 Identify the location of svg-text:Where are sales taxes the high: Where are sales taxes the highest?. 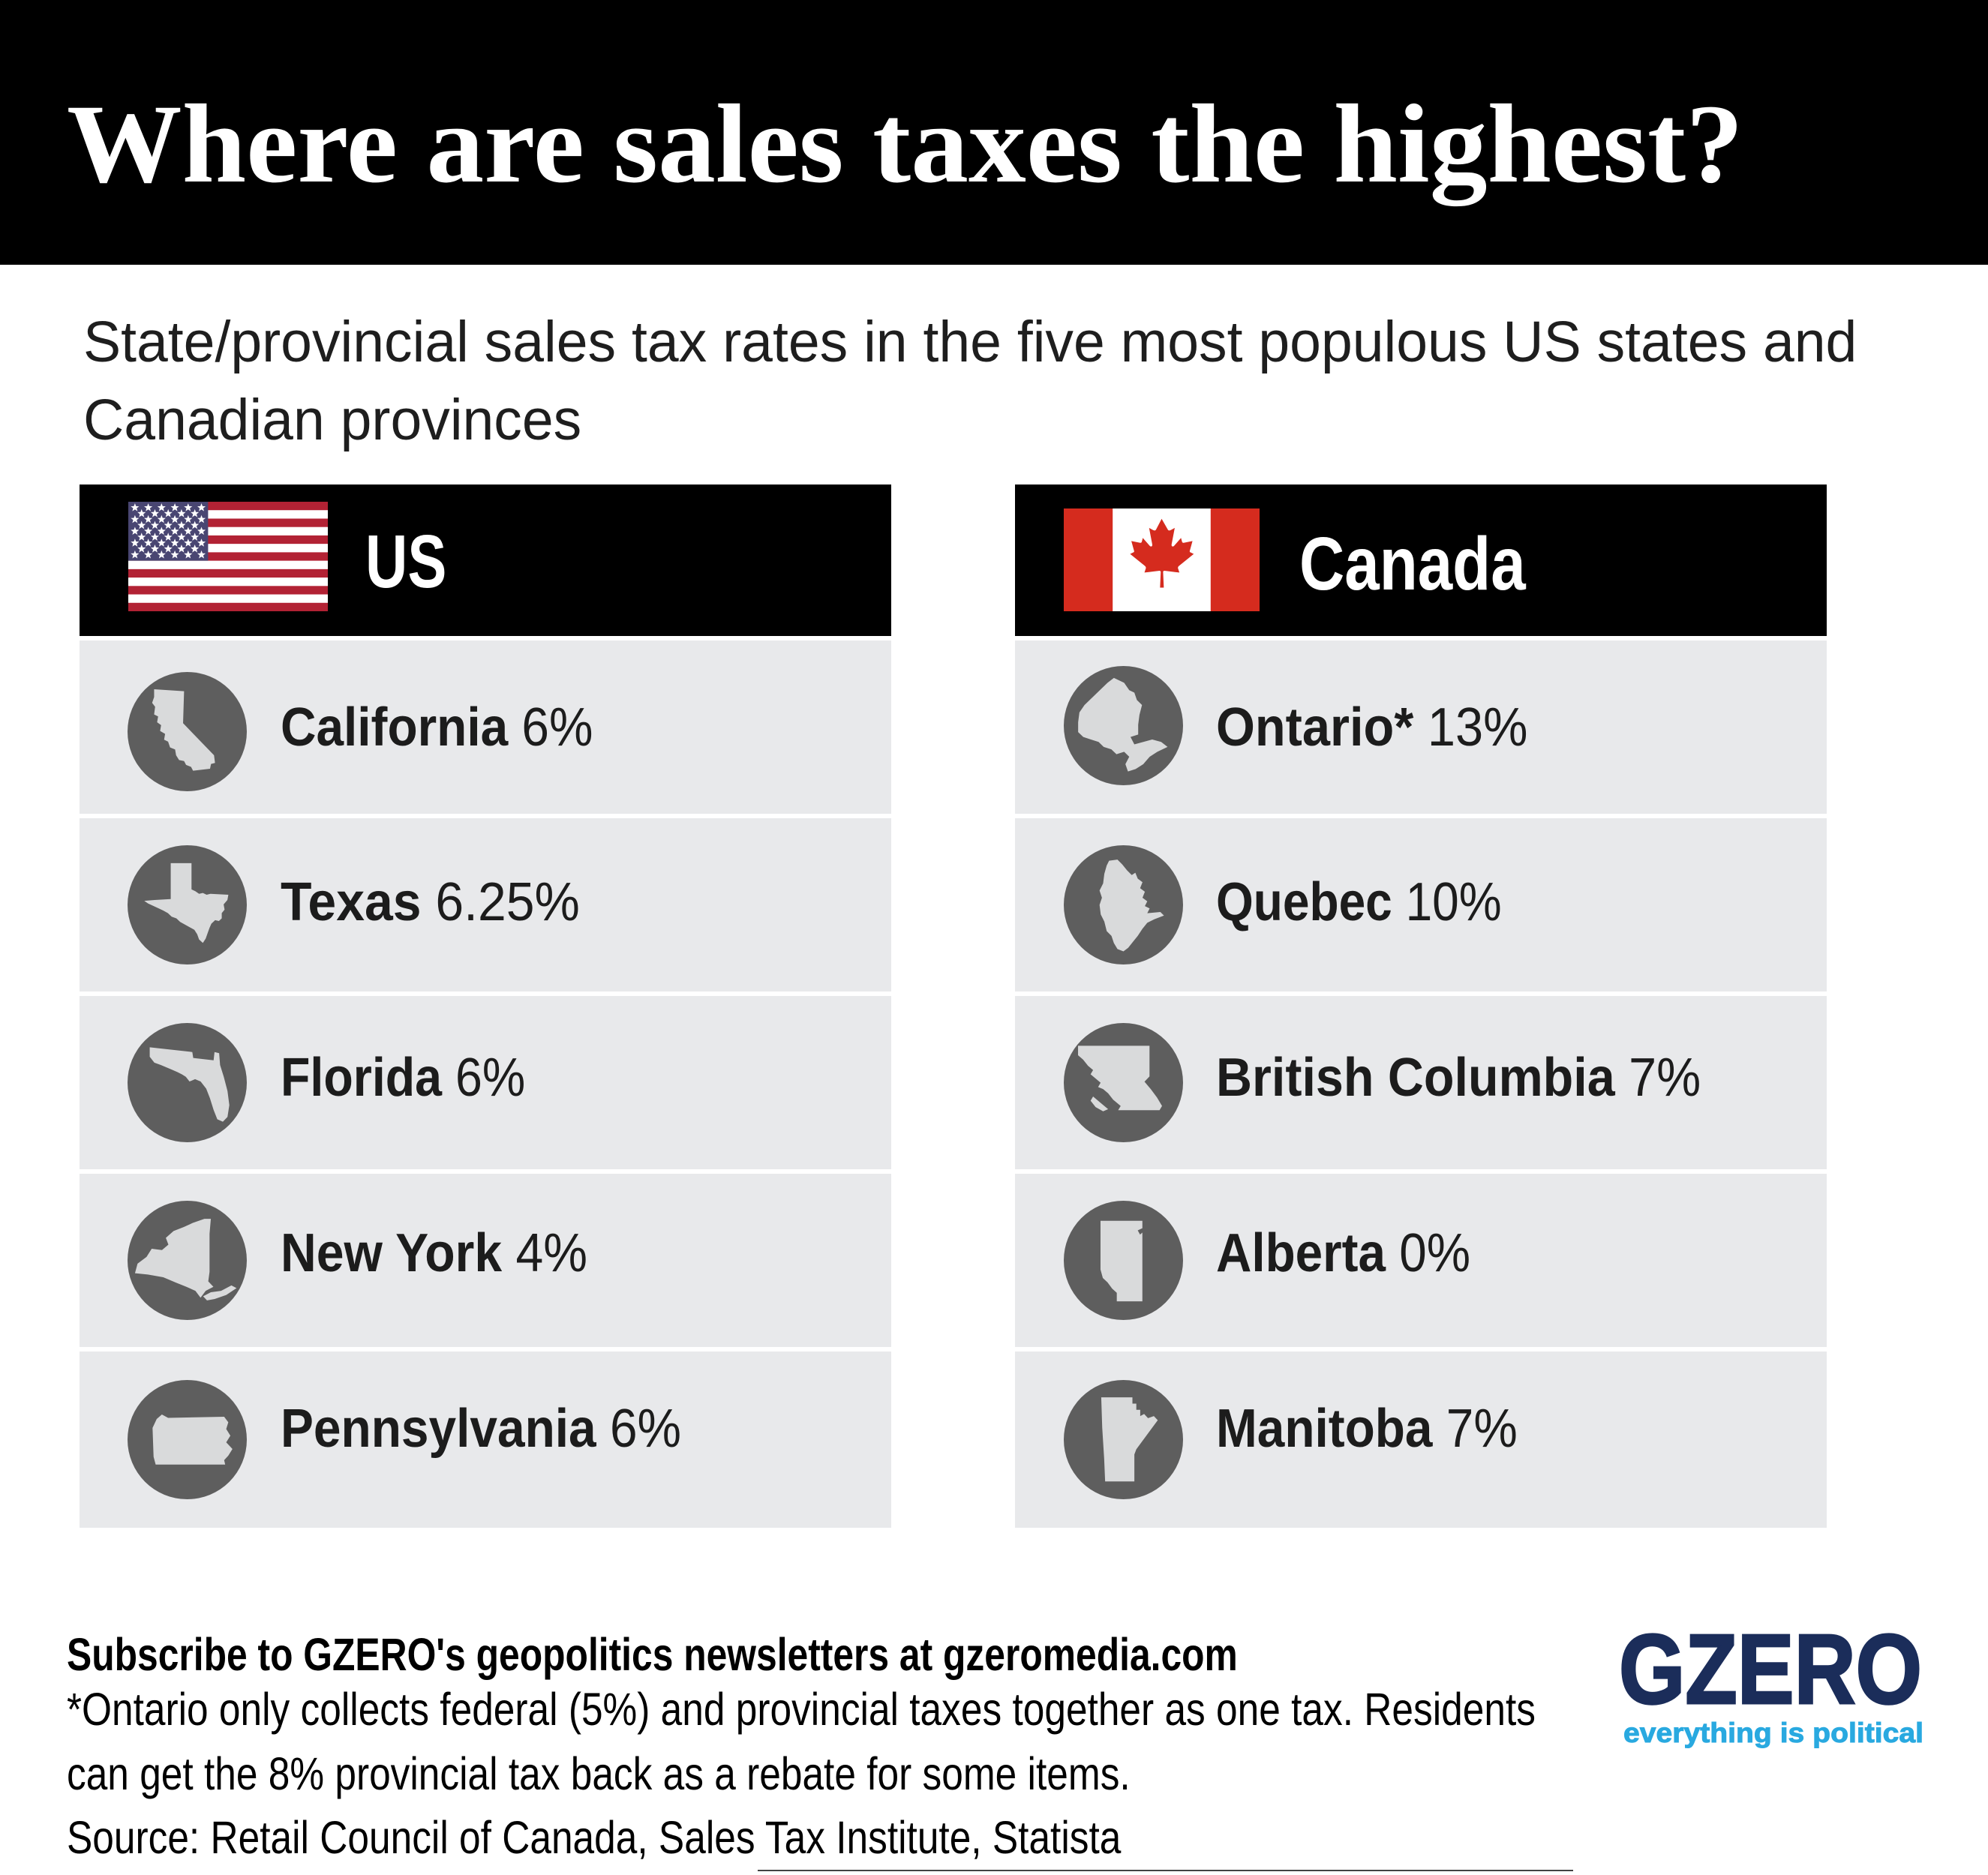
(905, 144).